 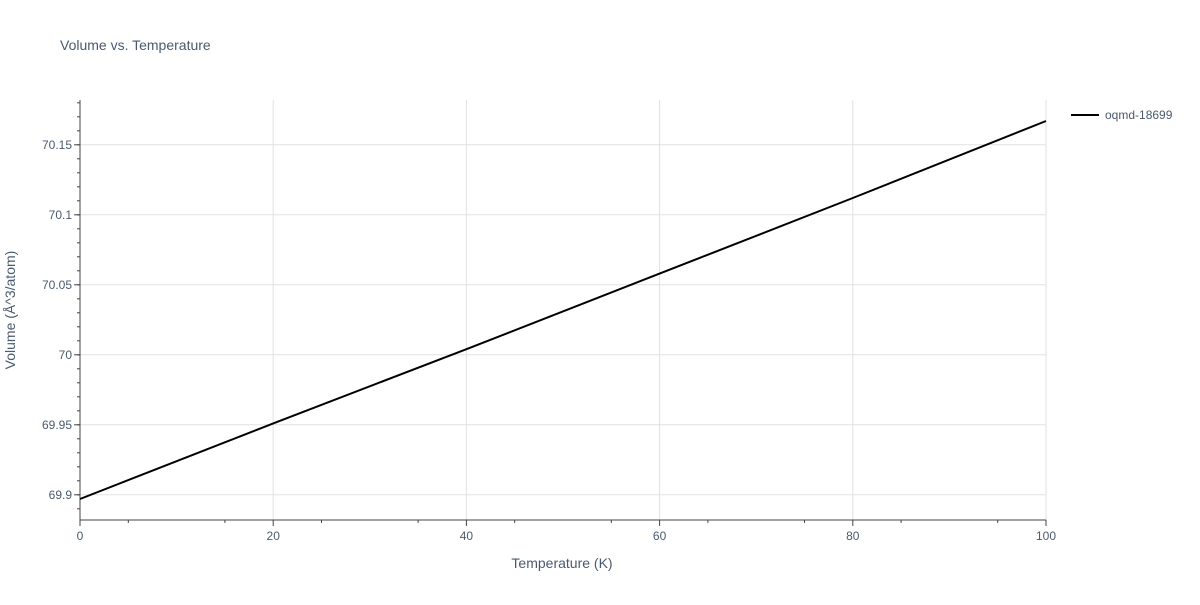 I want to click on x-tick-label: 20, so click(x=274, y=536).